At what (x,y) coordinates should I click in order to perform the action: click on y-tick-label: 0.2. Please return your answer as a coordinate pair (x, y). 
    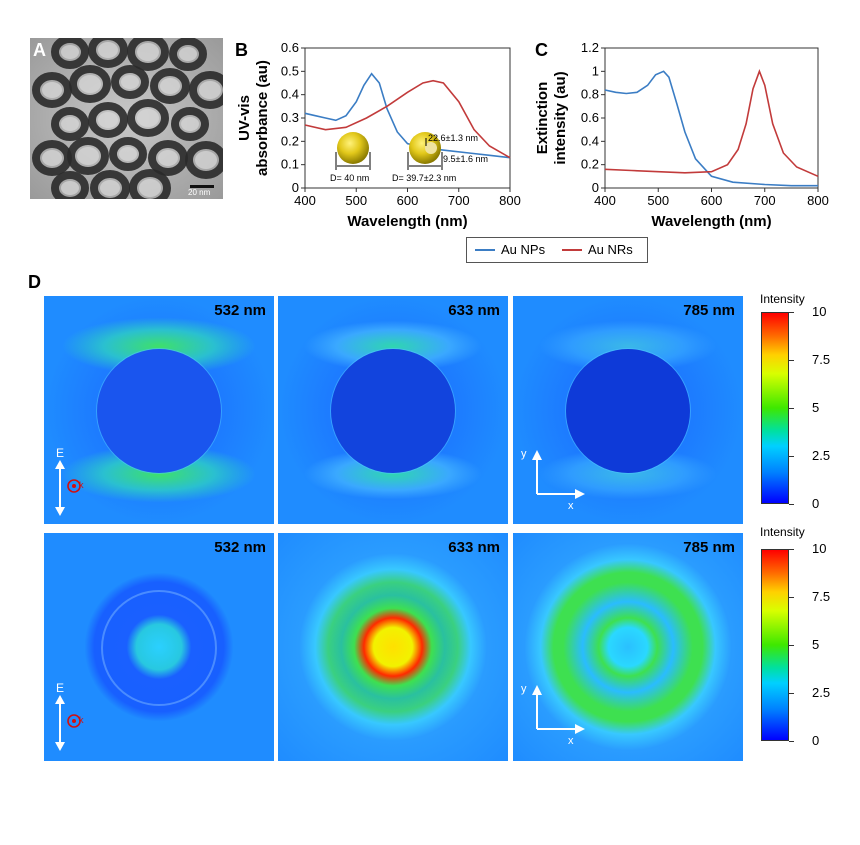
    Looking at the image, I should click on (290, 140).